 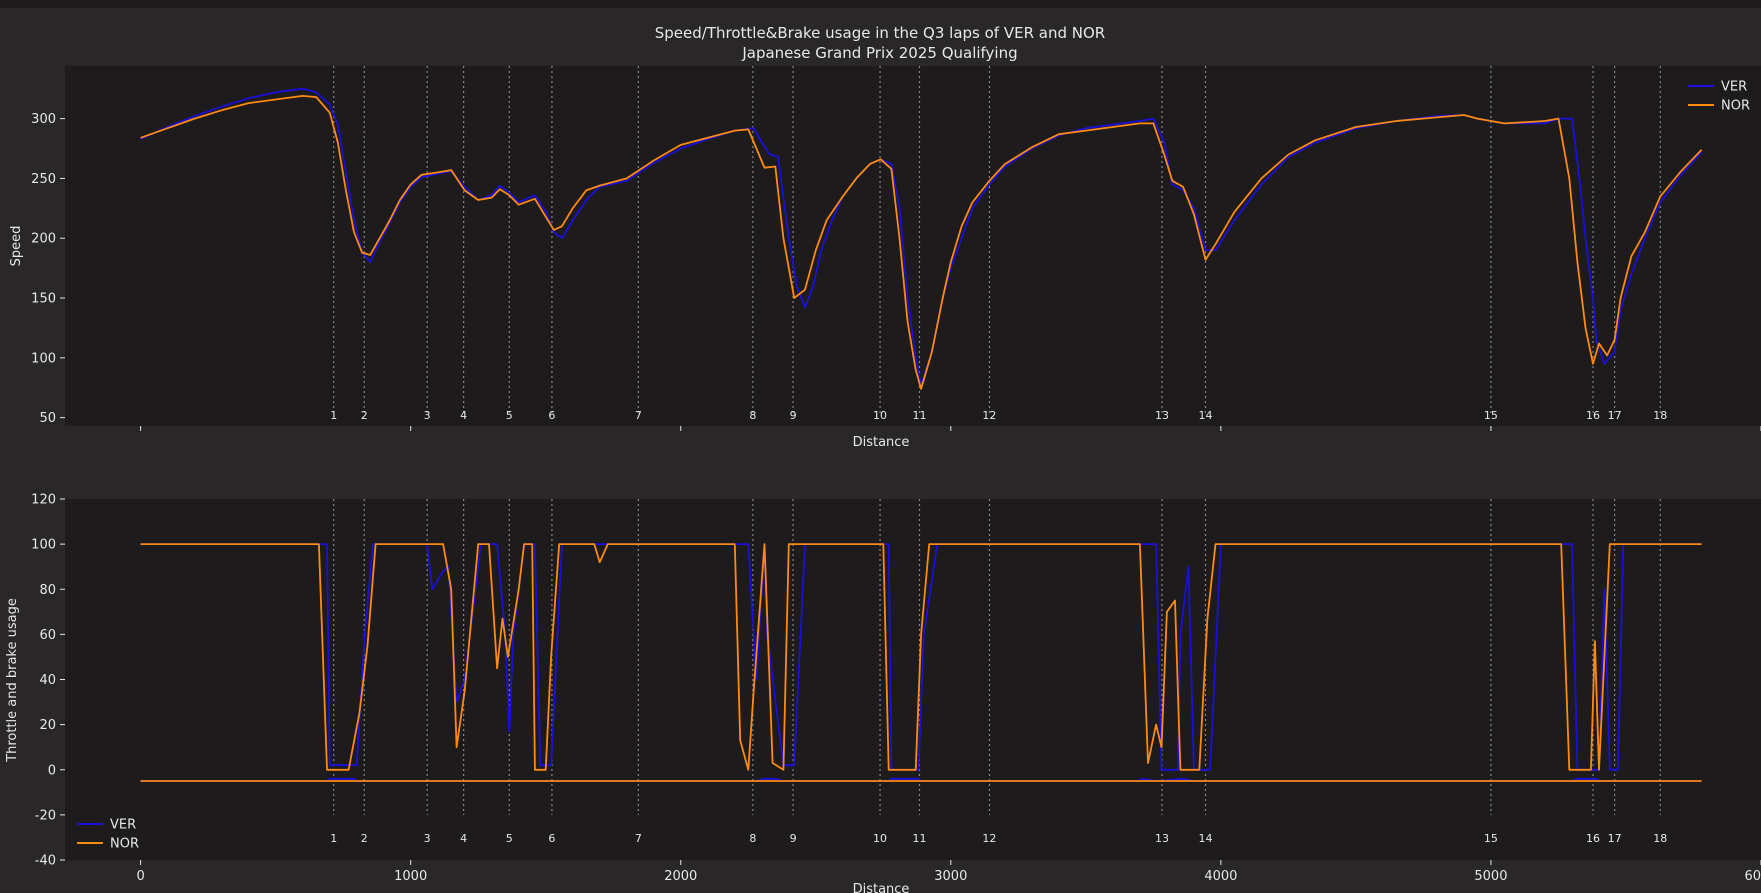 What do you see at coordinates (43, 500) in the screenshot?
I see `y-tick-label: 120` at bounding box center [43, 500].